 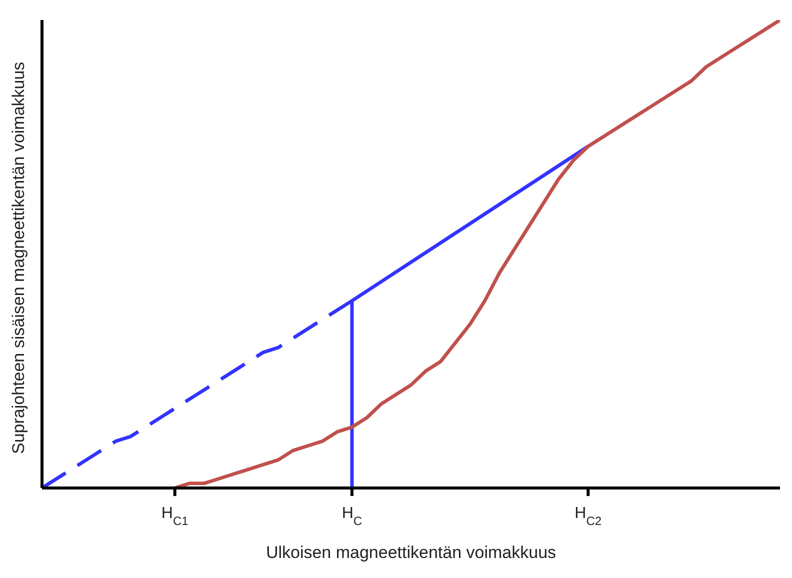 What do you see at coordinates (18, 258) in the screenshot?
I see `y-axis-title: Suprajohteen sisäisen magneettikentän voimakkuus` at bounding box center [18, 258].